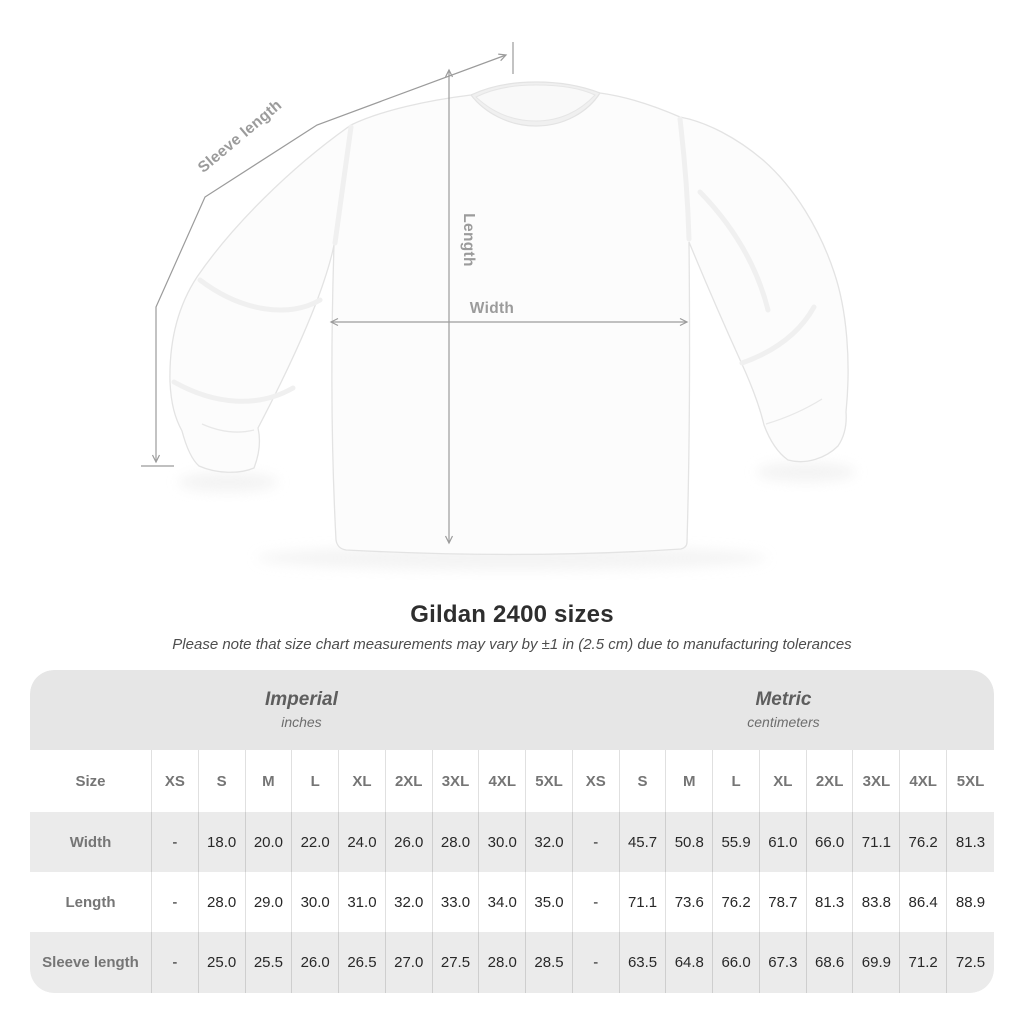 Image resolution: width=1024 pixels, height=1024 pixels. I want to click on data-cell: 69.9, so click(877, 962).